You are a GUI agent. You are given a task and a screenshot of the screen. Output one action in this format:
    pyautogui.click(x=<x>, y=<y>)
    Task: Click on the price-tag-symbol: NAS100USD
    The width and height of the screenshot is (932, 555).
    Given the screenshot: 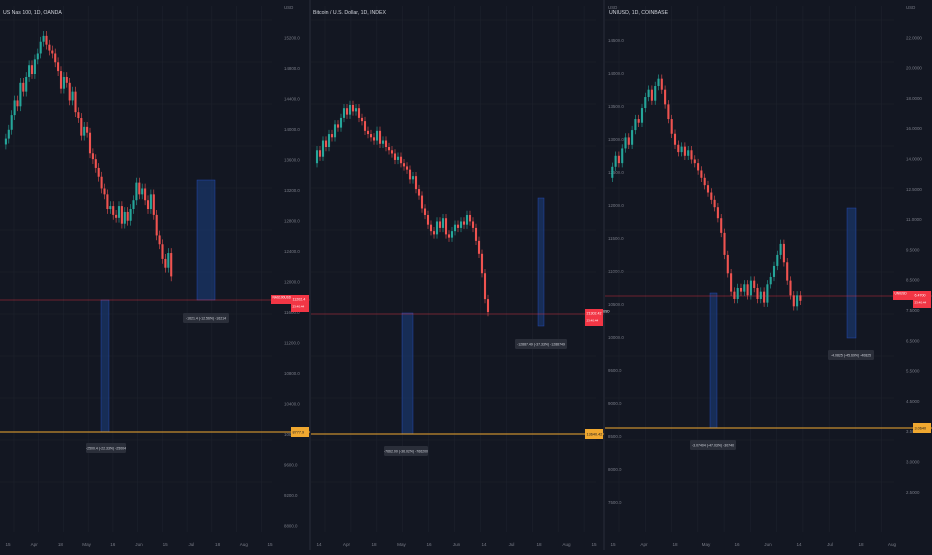 What is the action you would take?
    pyautogui.click(x=282, y=298)
    